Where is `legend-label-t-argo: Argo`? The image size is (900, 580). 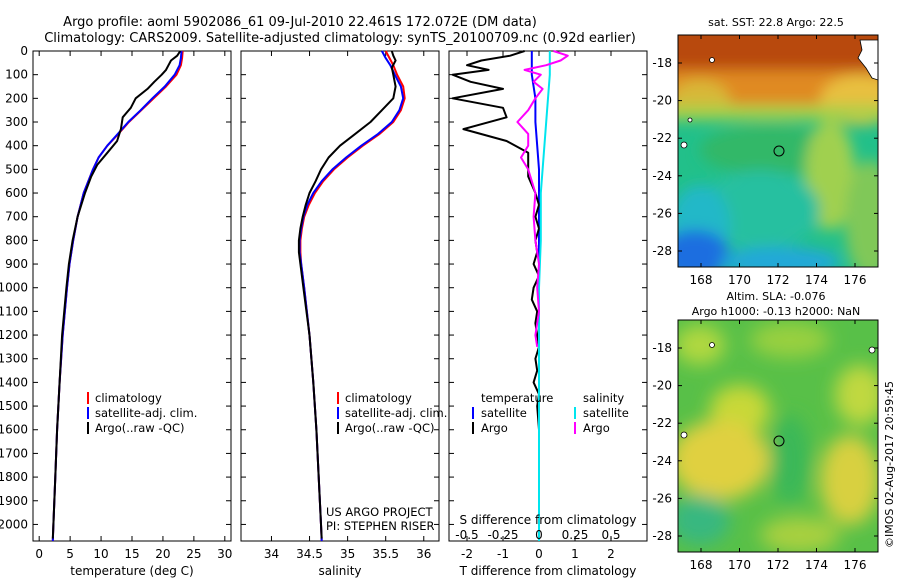
legend-label-t-argo: Argo is located at coordinates (494, 428).